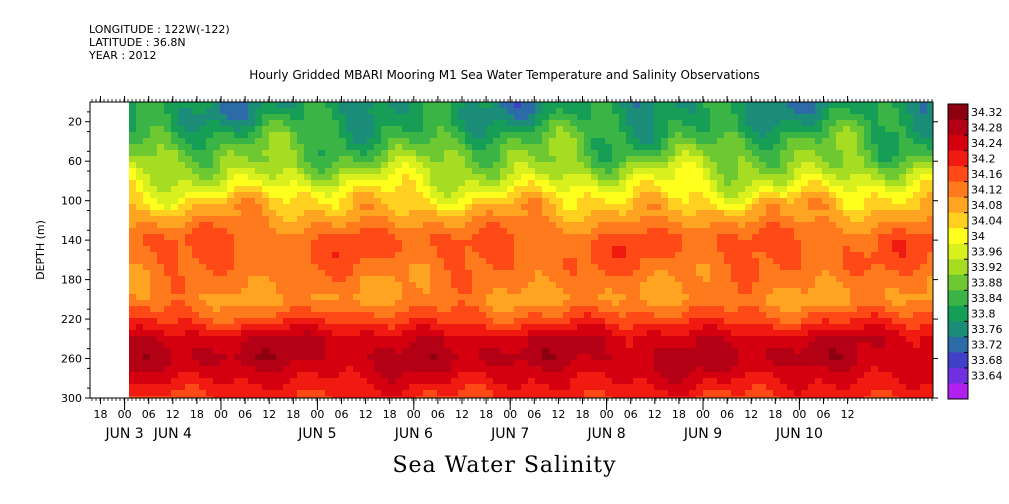 The width and height of the screenshot is (1009, 504). I want to click on colorbar-frame, so click(958, 251).